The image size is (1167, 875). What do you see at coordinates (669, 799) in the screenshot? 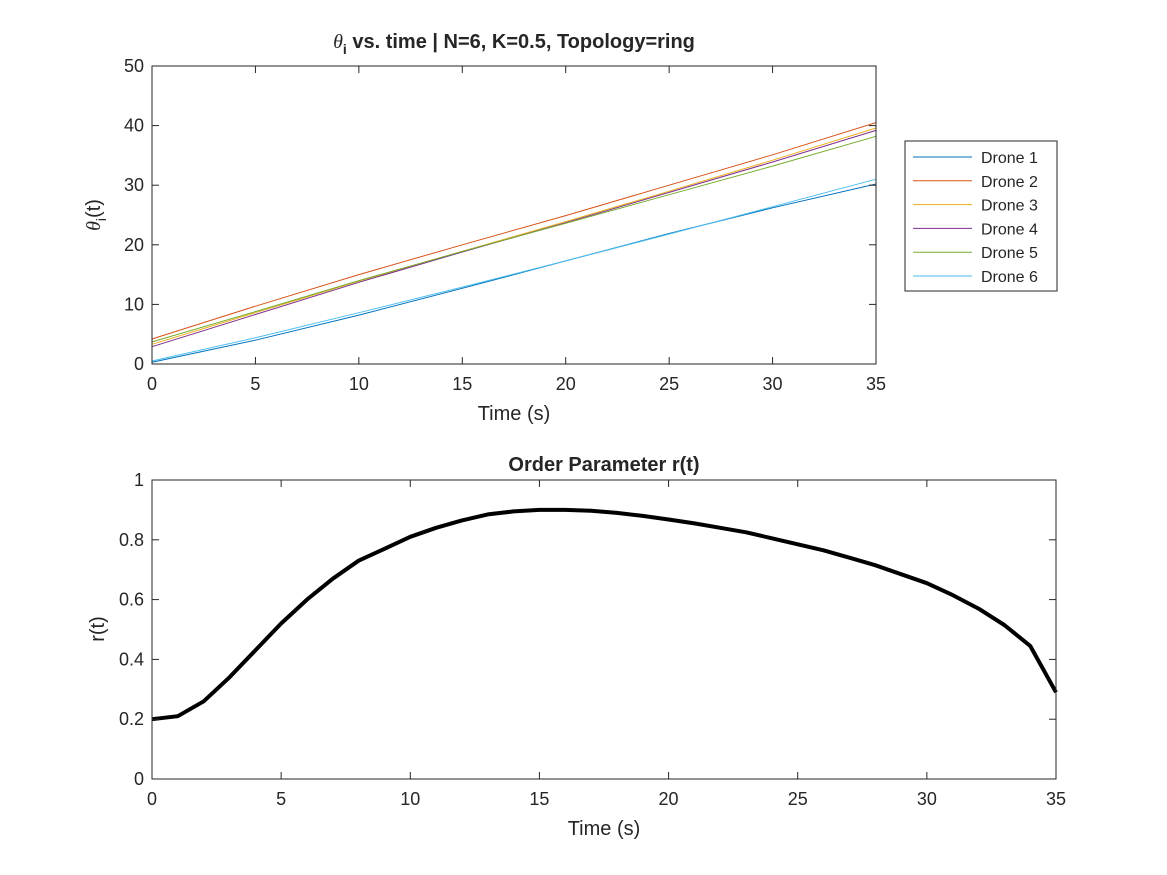
I see `order-parameter-xtick-label: 20` at bounding box center [669, 799].